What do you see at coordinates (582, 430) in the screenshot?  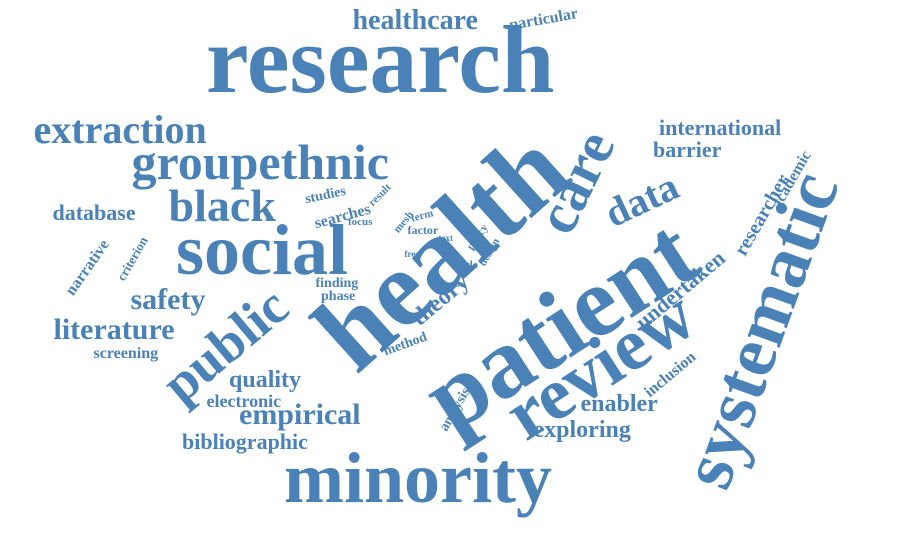 I see `word-exploring: exploring` at bounding box center [582, 430].